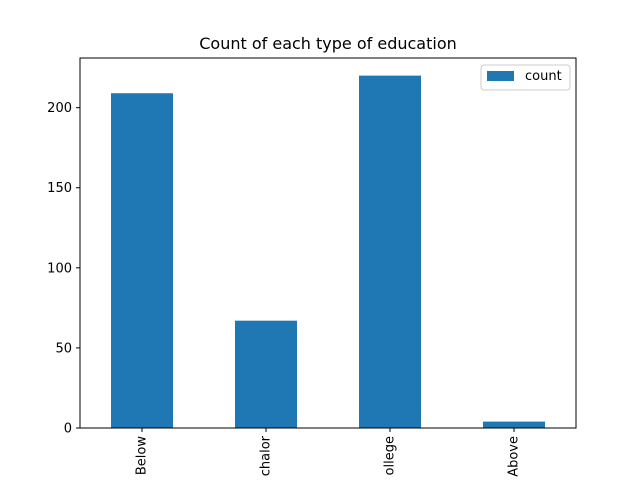 The image size is (640, 480). Describe the element at coordinates (328, 452) in the screenshot. I see `x-axis: Below chalor ollege Above` at that location.